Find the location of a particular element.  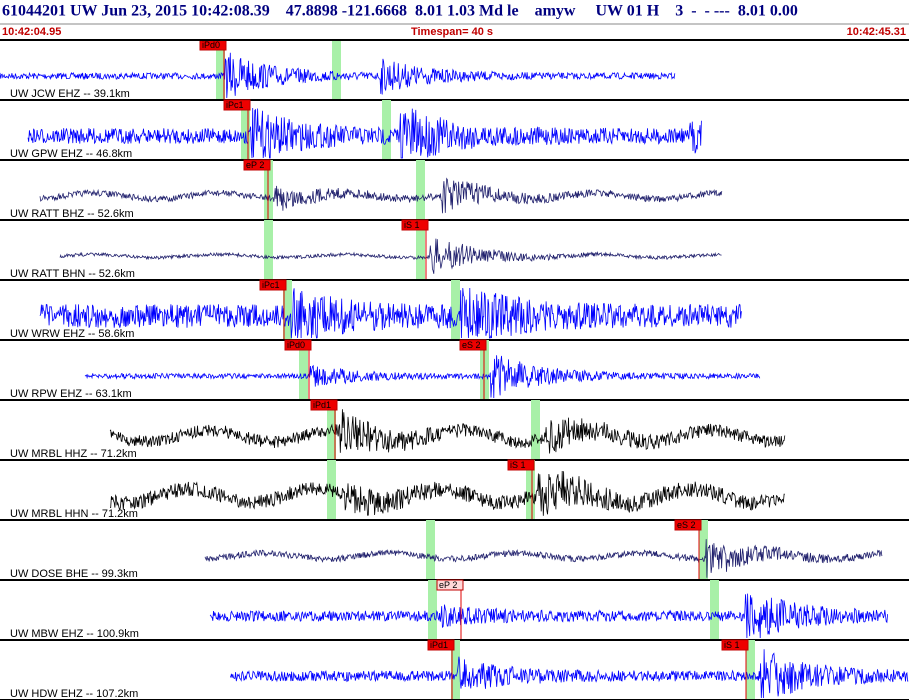

trace: iPd0 UW JCW EHZ -- 39.1km is located at coordinates (454, 70).